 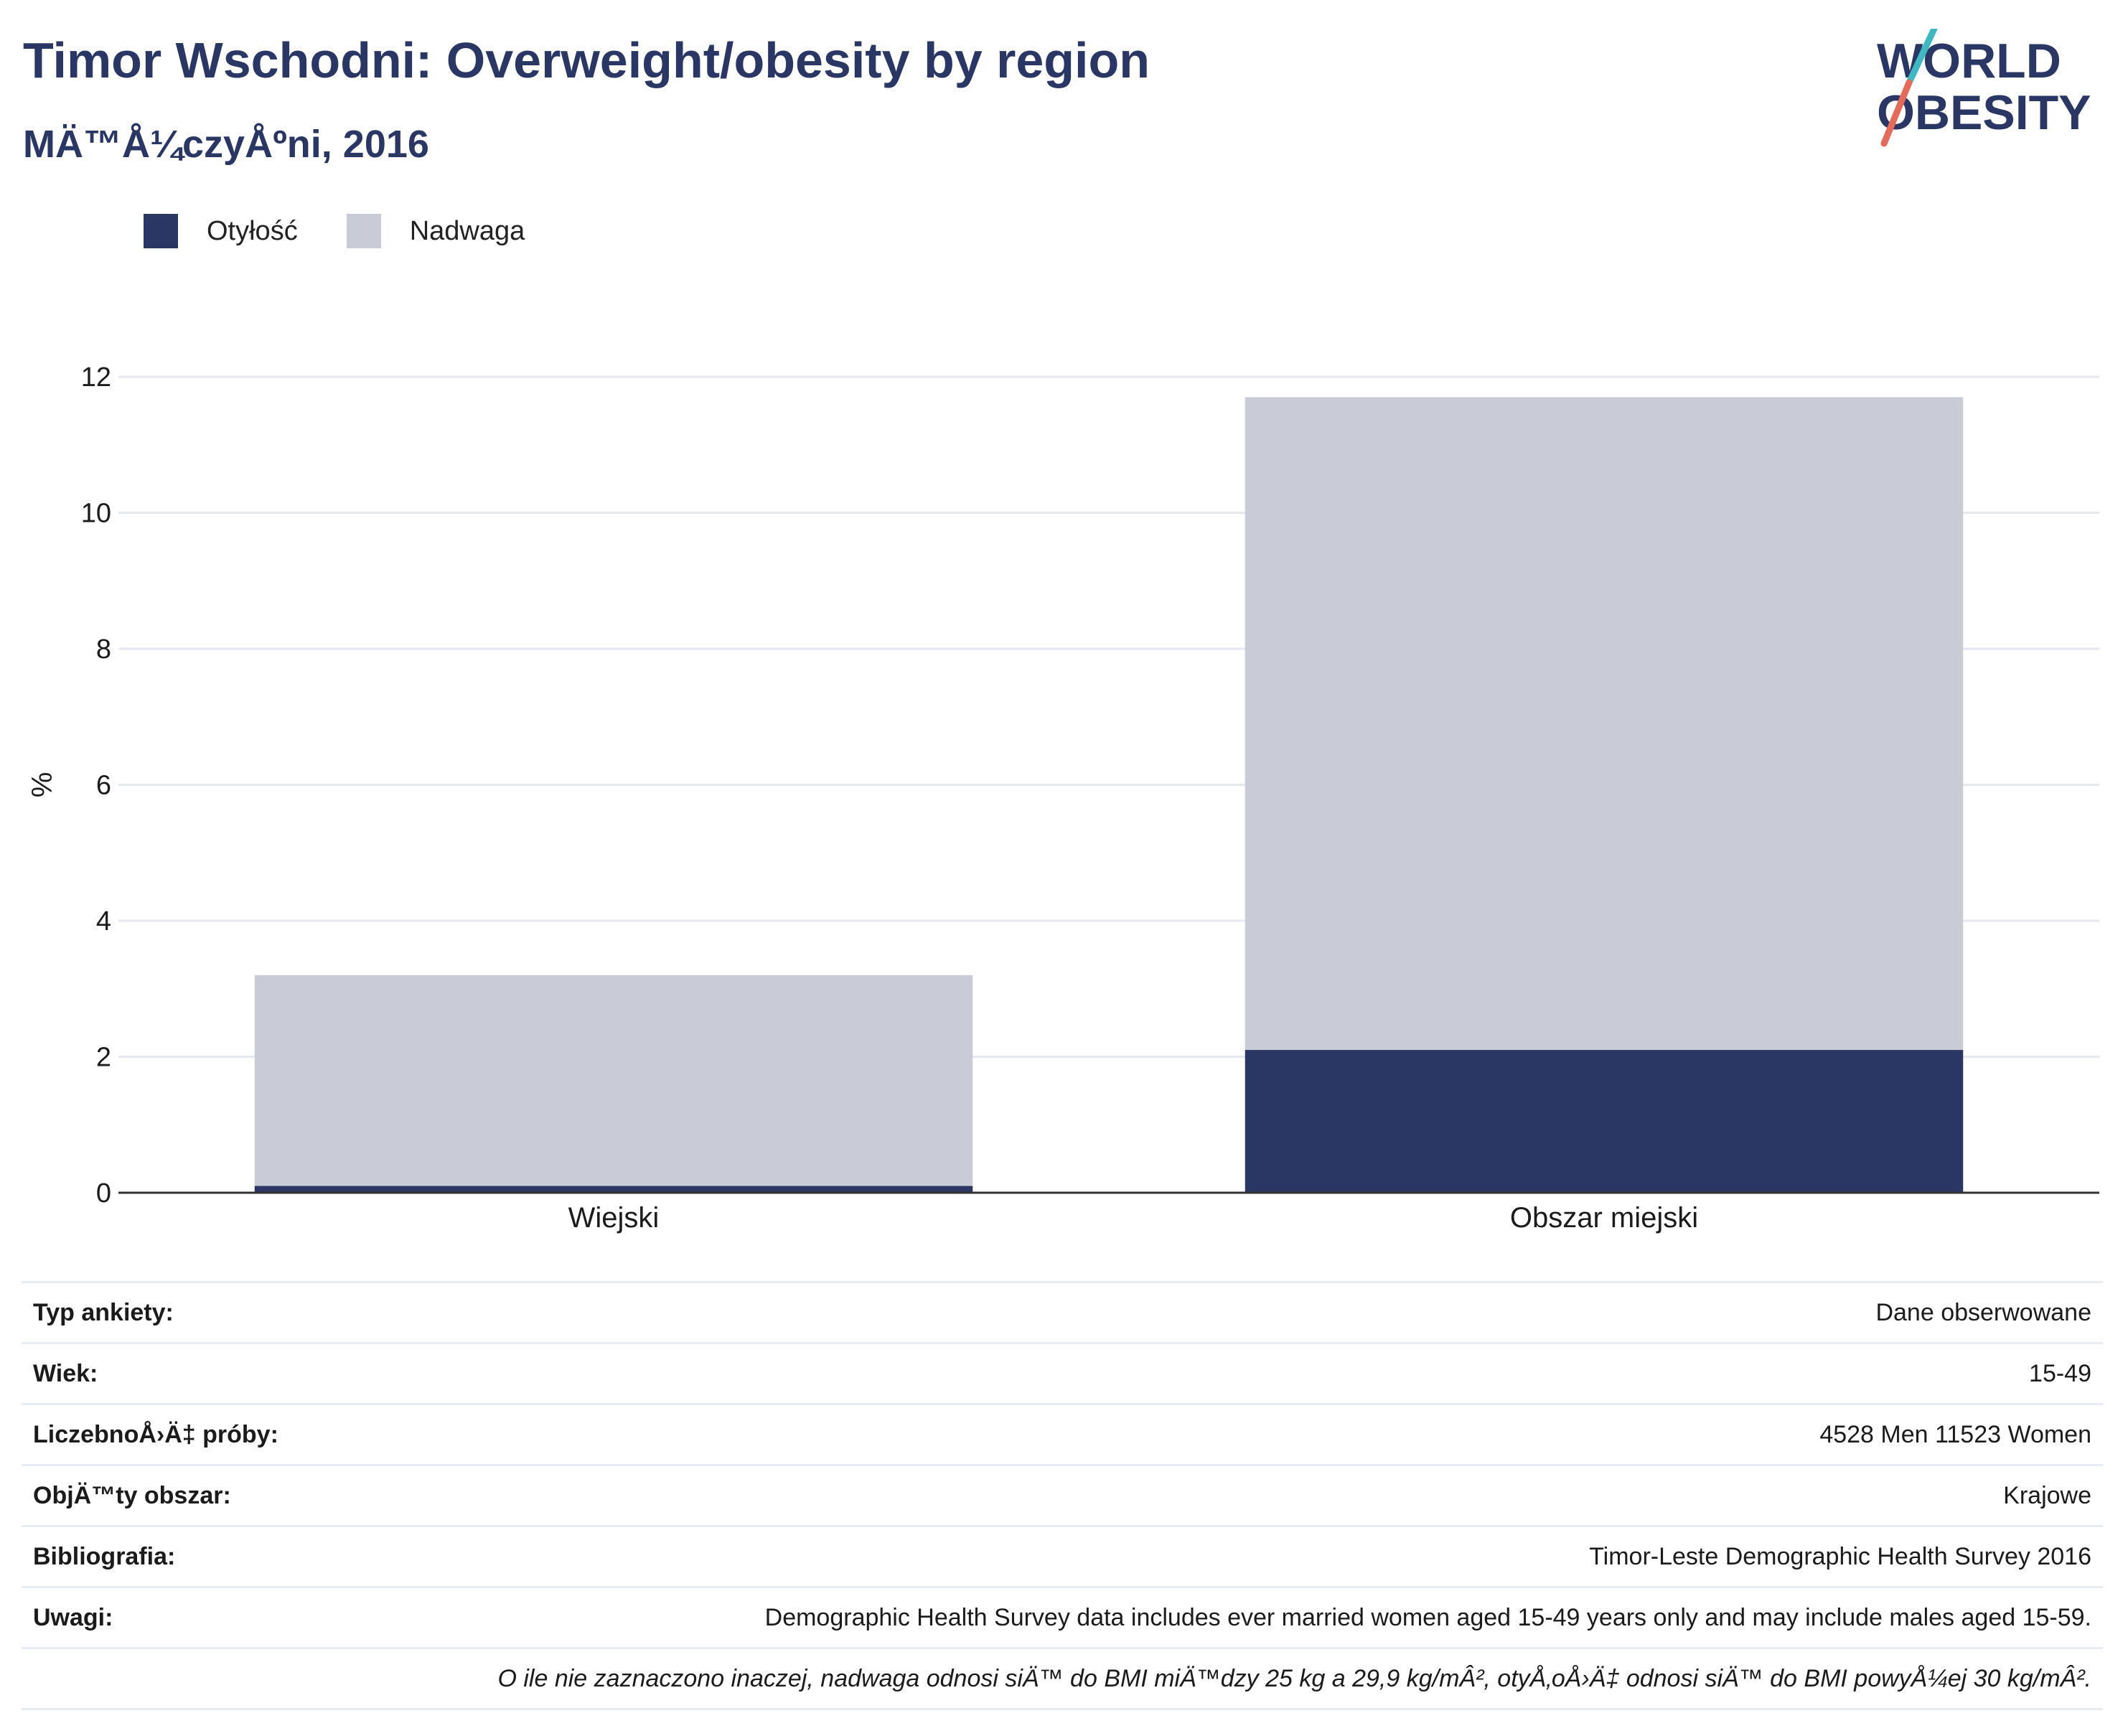 I want to click on y-axis-label: %, so click(x=42, y=785).